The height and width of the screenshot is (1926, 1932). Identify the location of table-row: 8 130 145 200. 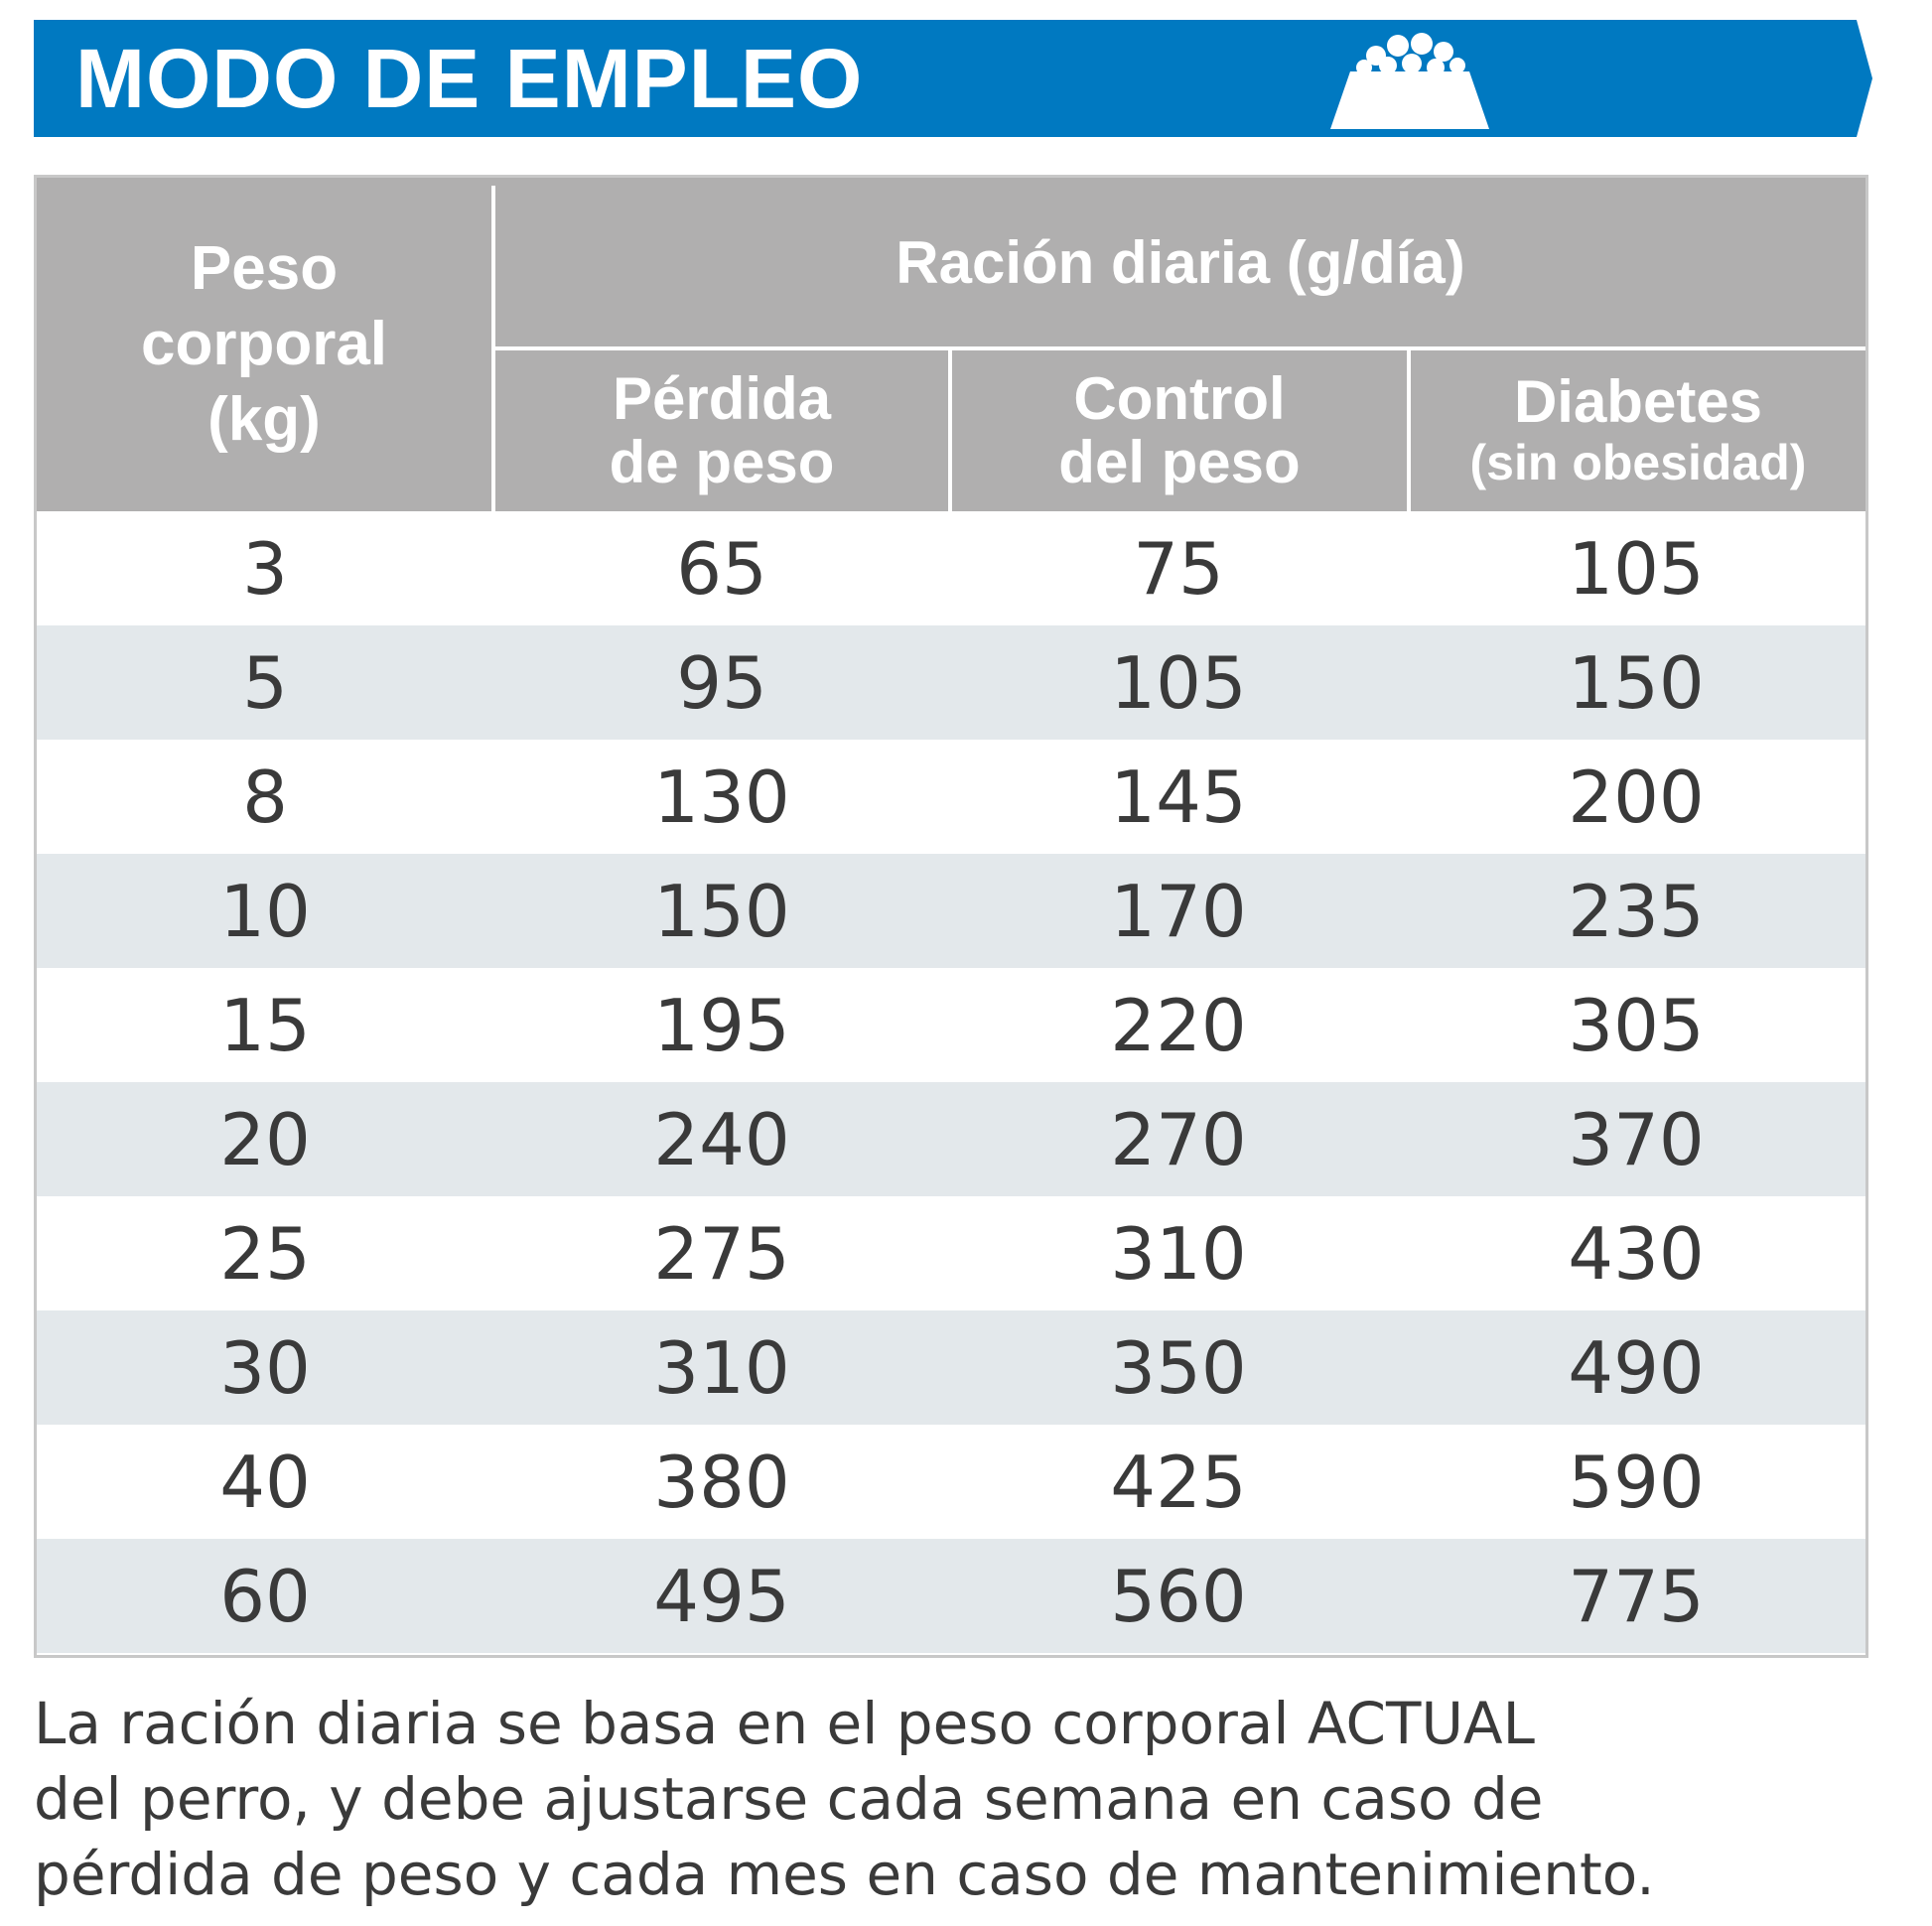
(951, 797).